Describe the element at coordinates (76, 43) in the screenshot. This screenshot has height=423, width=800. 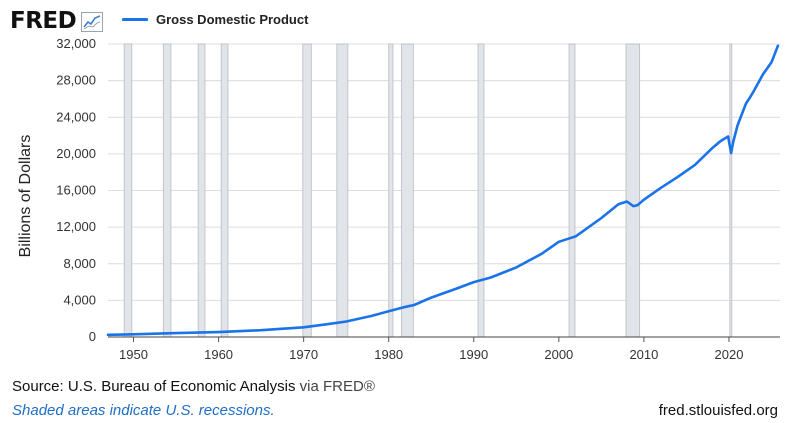
I see `y-tick-label: 32,000` at that location.